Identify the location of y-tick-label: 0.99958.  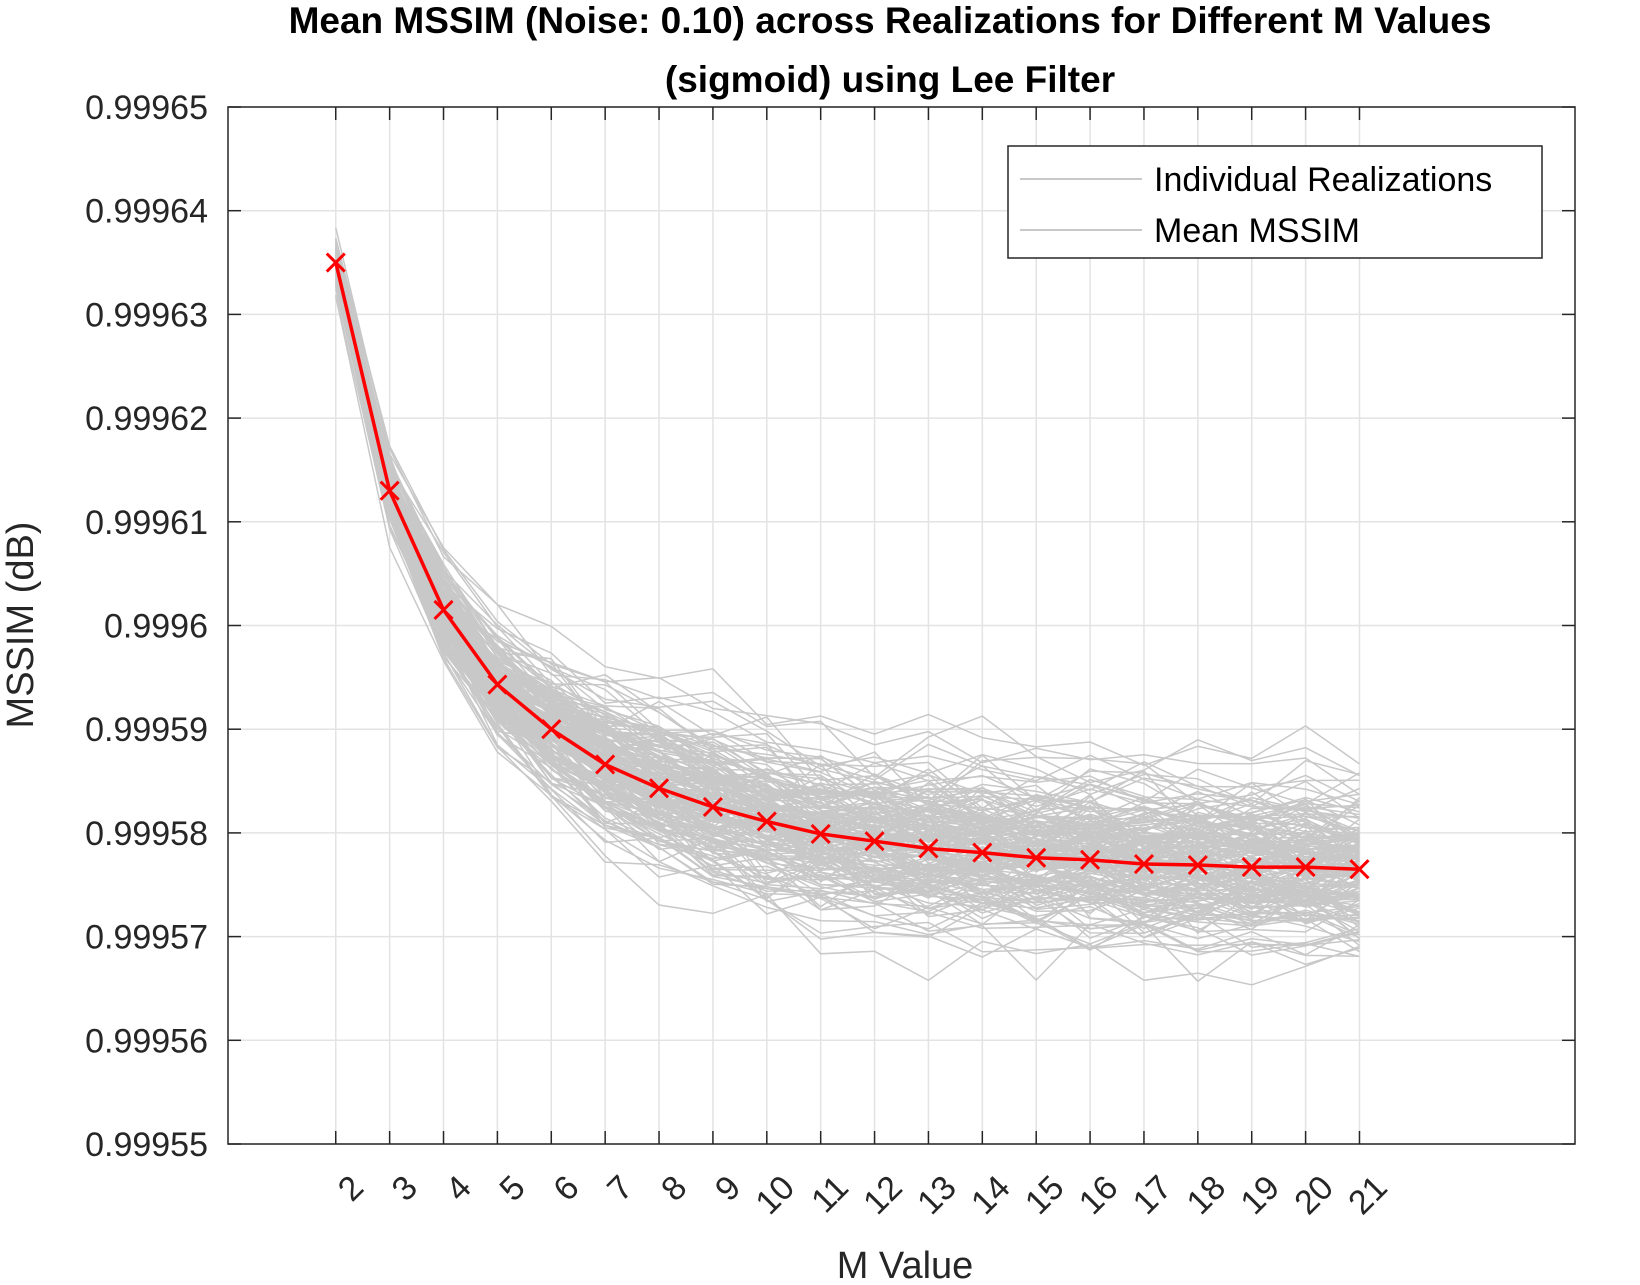
(146, 834).